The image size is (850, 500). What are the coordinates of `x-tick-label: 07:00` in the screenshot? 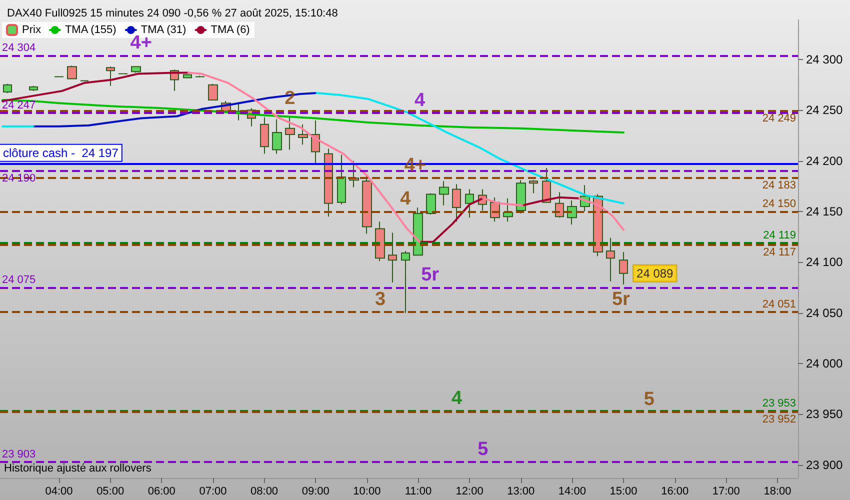 It's located at (213, 492).